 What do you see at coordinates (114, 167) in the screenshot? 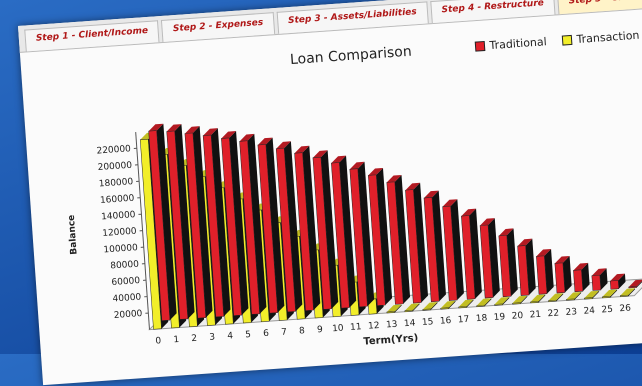
I see `y-tick-label: 200000` at bounding box center [114, 167].